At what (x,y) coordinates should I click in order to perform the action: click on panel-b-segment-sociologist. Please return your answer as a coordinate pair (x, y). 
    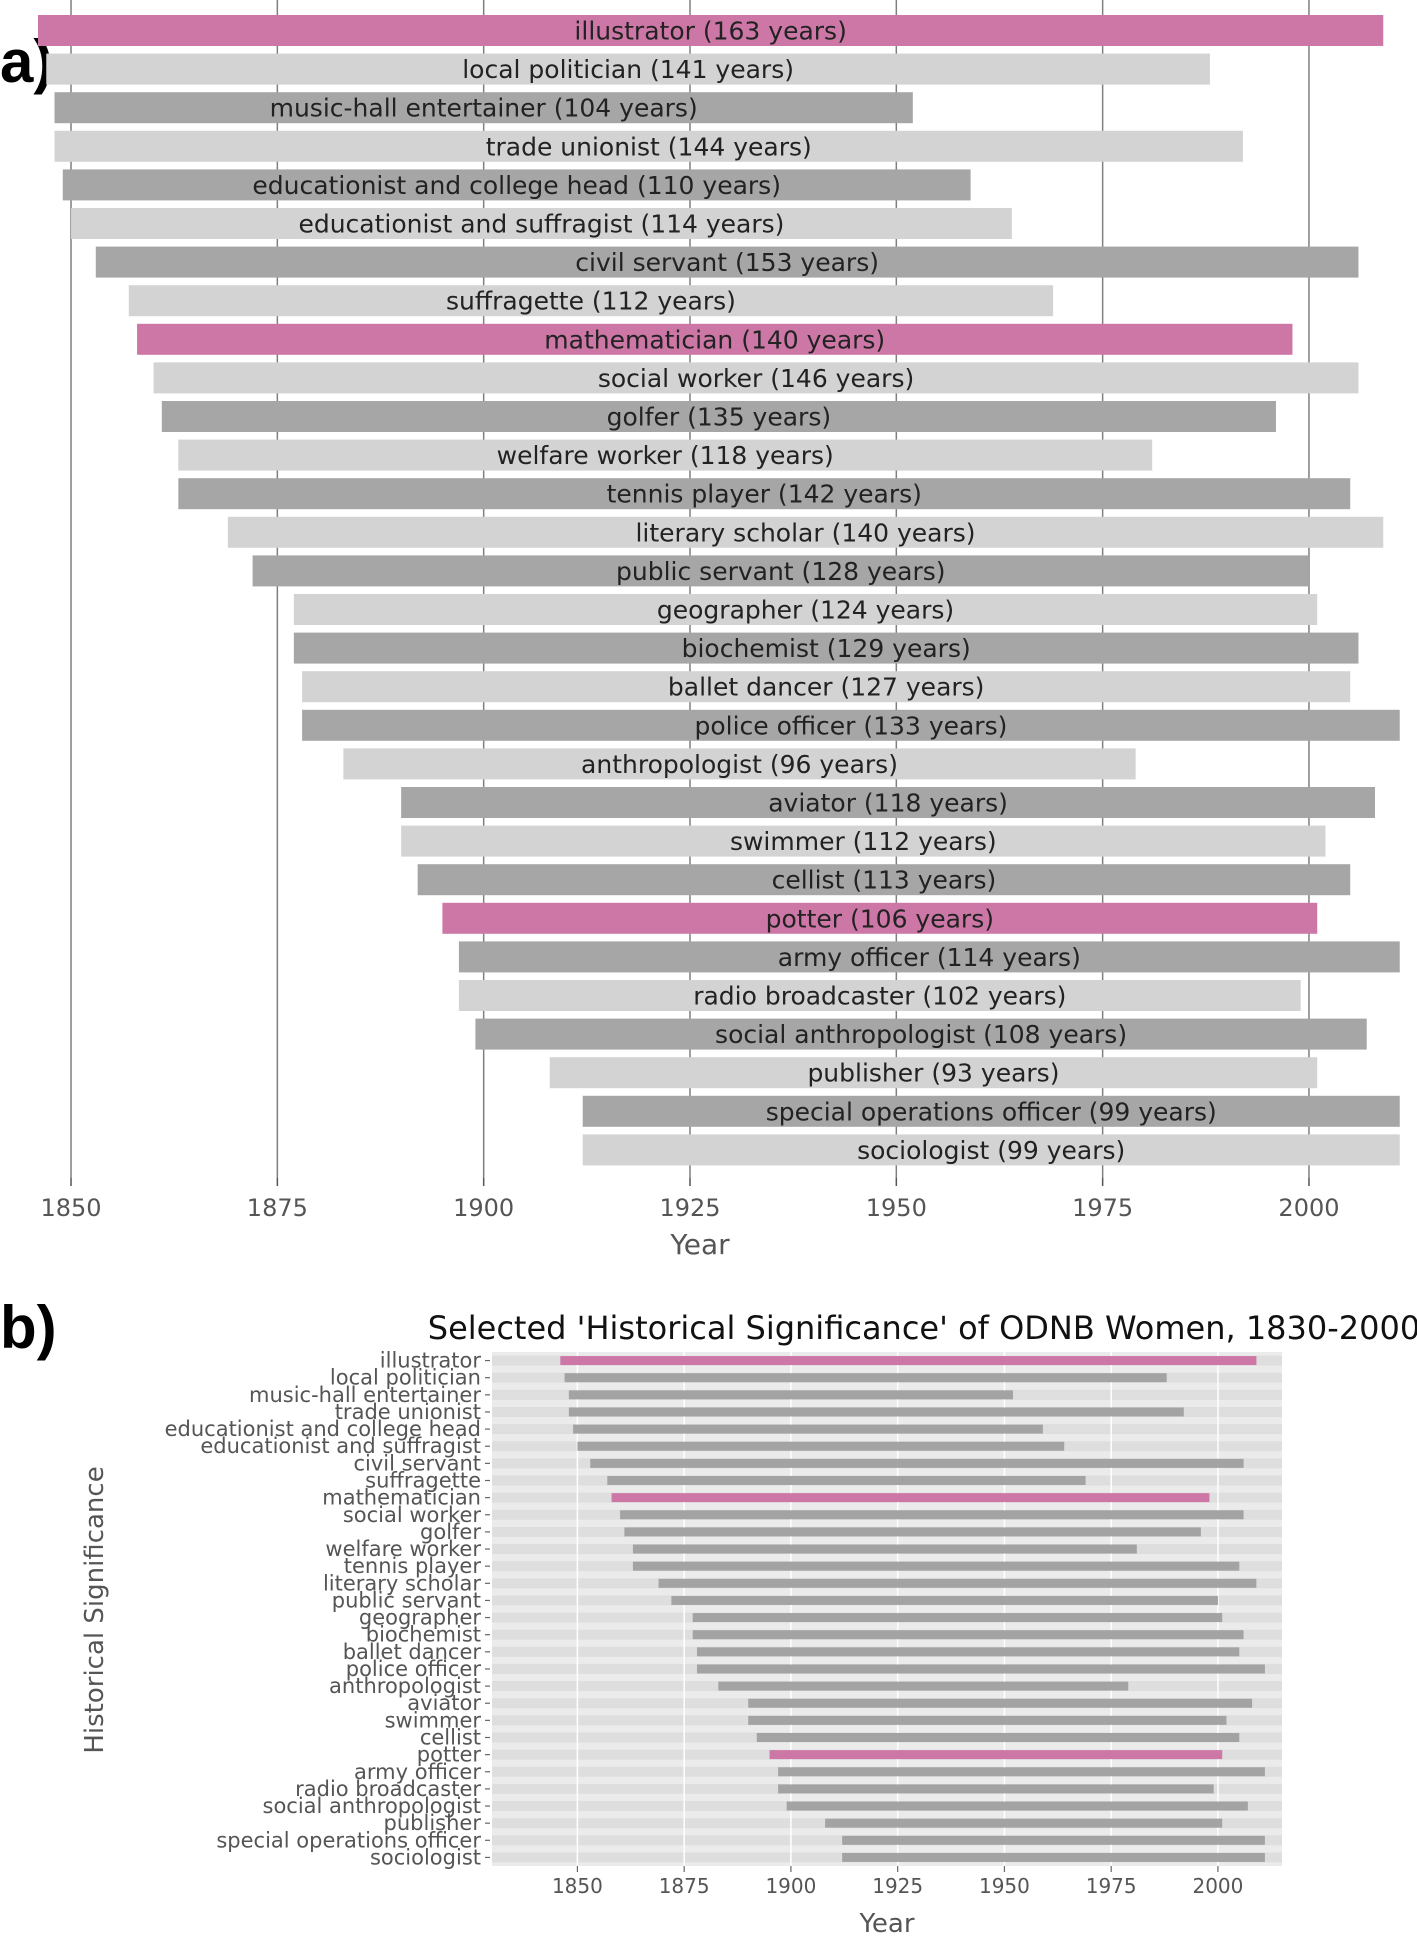
    Looking at the image, I should click on (1053, 1857).